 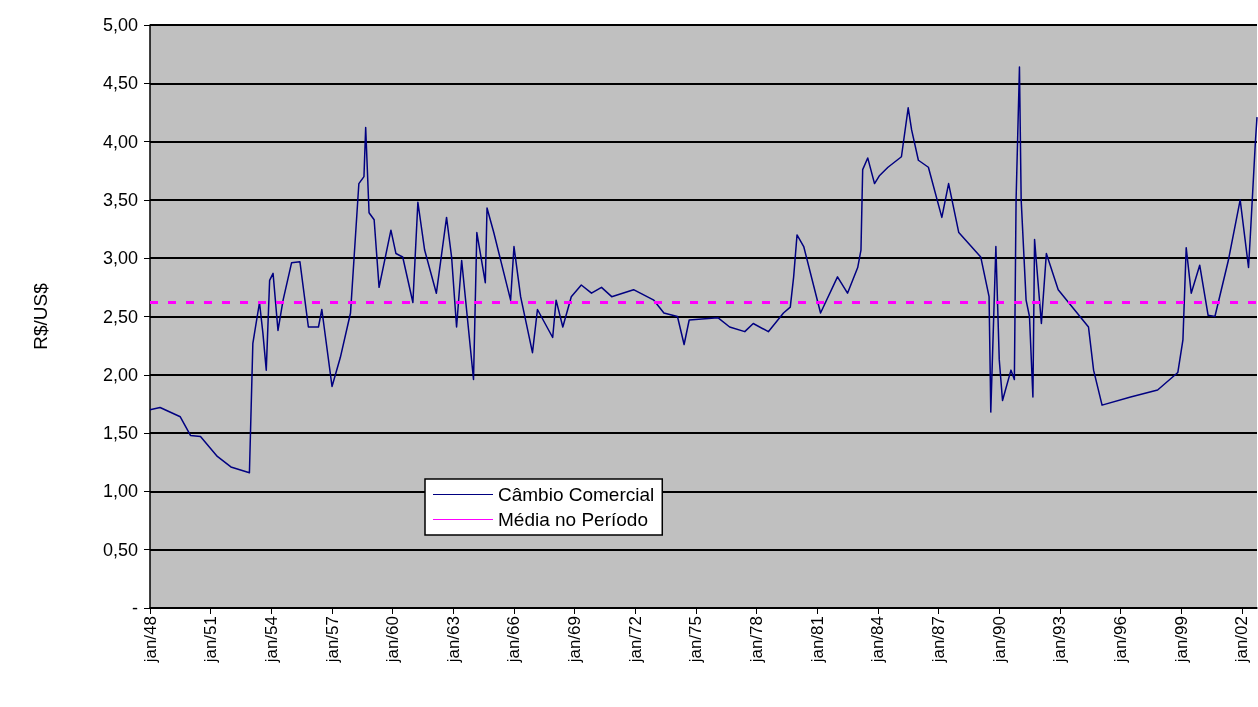 What do you see at coordinates (514, 640) in the screenshot?
I see `x-tick-label: jan/66` at bounding box center [514, 640].